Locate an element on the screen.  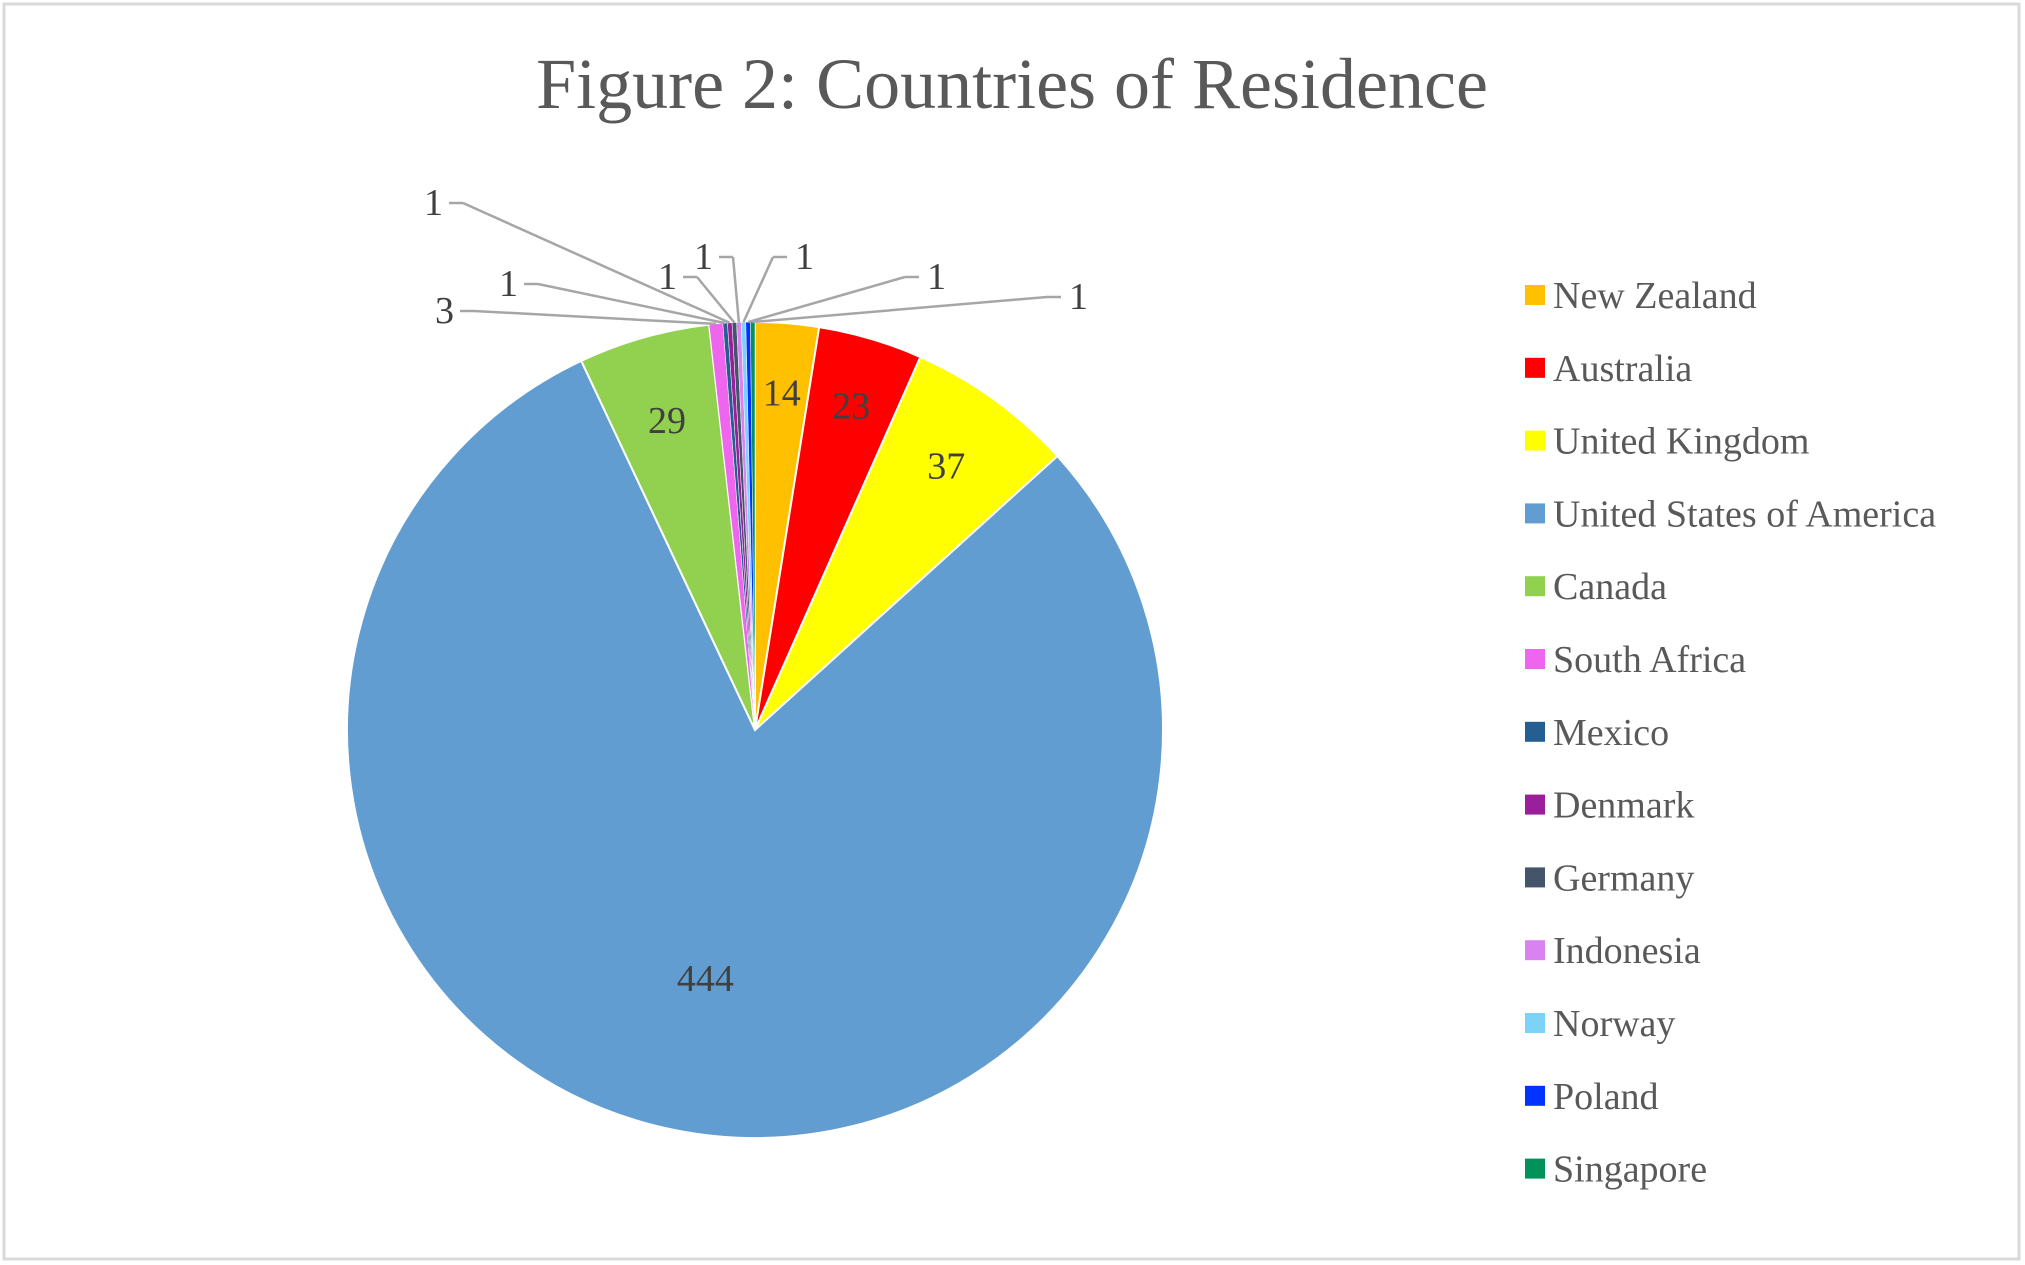
legend-swatch-united-states-of-america is located at coordinates (1535, 513).